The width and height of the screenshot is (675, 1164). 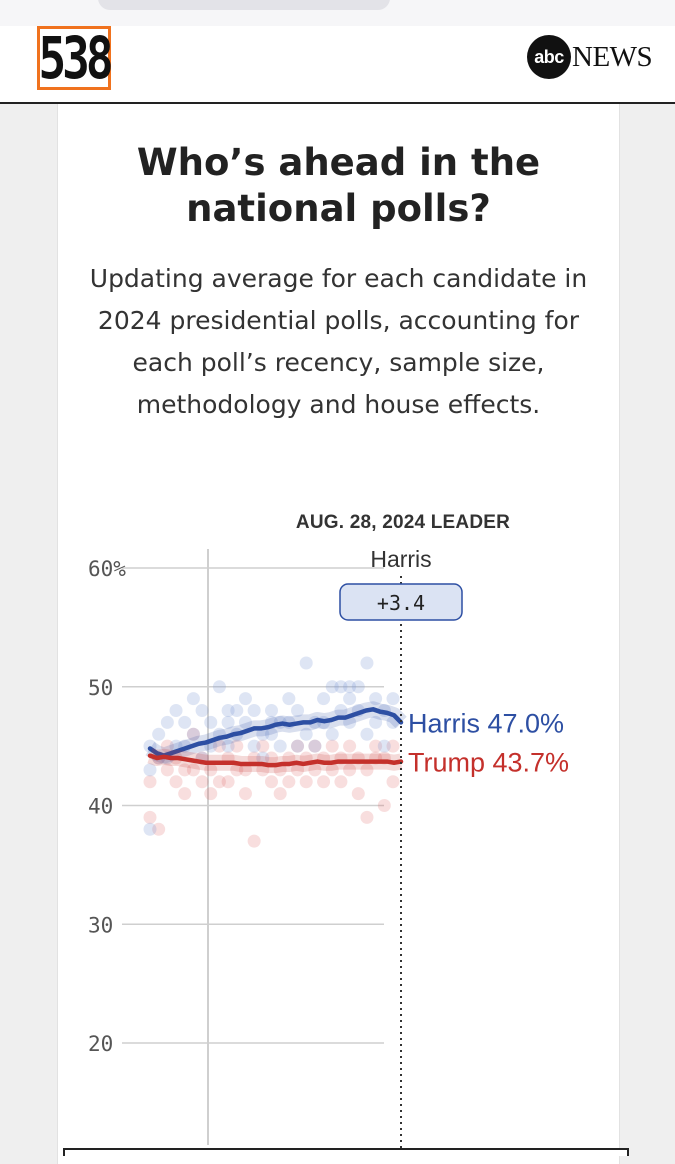 What do you see at coordinates (100, 925) in the screenshot?
I see `y-tick-label: 30` at bounding box center [100, 925].